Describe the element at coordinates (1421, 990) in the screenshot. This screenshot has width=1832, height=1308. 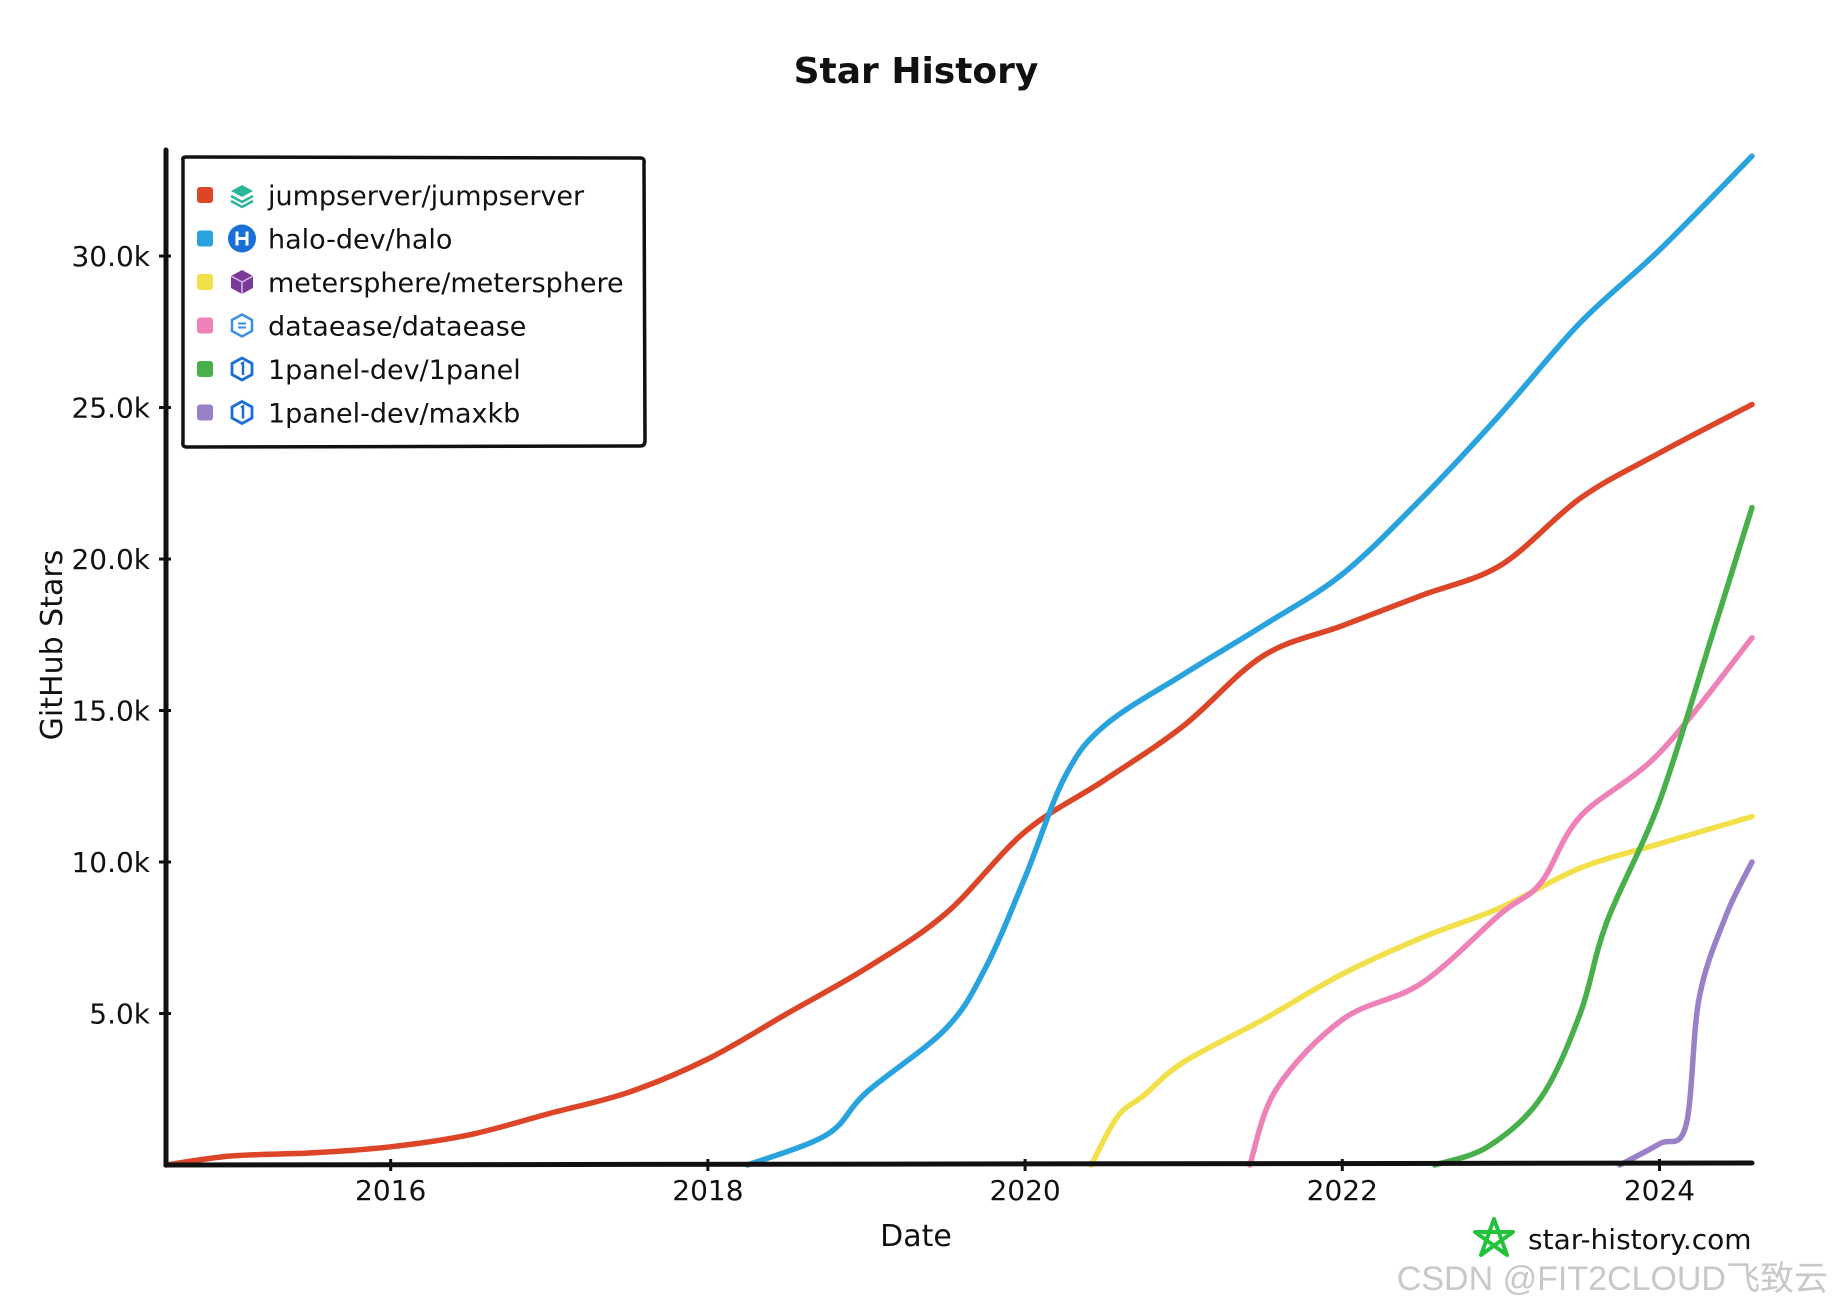
I see `series-line-metersphere-metersphere` at that location.